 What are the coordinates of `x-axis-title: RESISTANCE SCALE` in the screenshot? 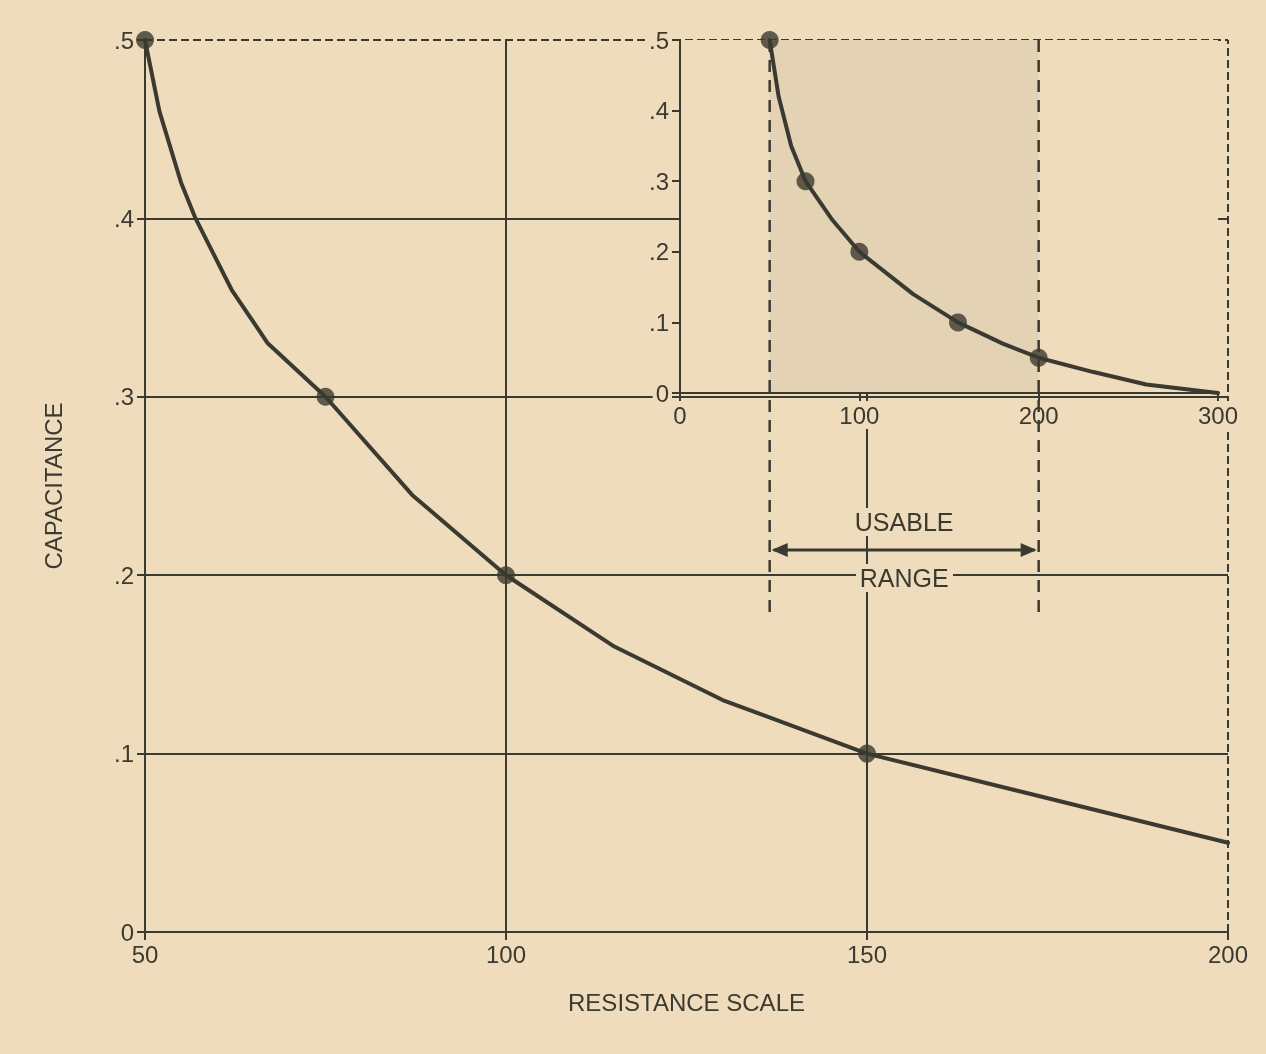 It's located at (686, 1002).